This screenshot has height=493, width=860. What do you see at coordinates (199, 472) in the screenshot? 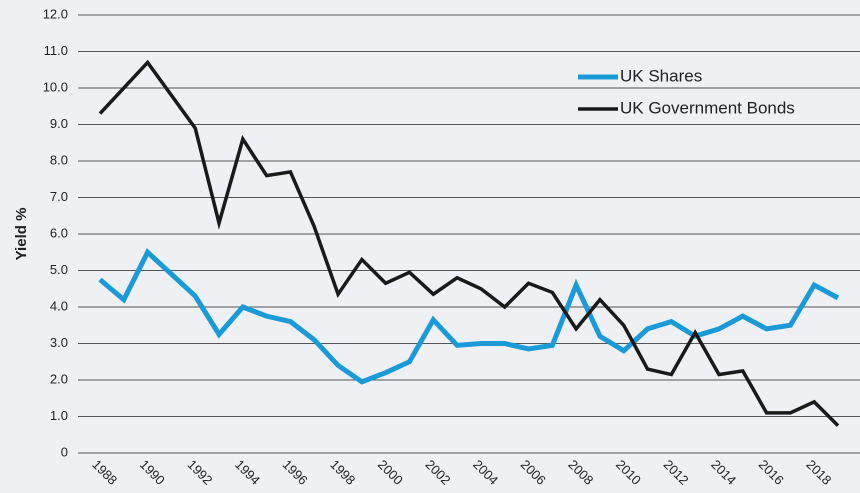
I see `x-tick-label: 1992` at bounding box center [199, 472].